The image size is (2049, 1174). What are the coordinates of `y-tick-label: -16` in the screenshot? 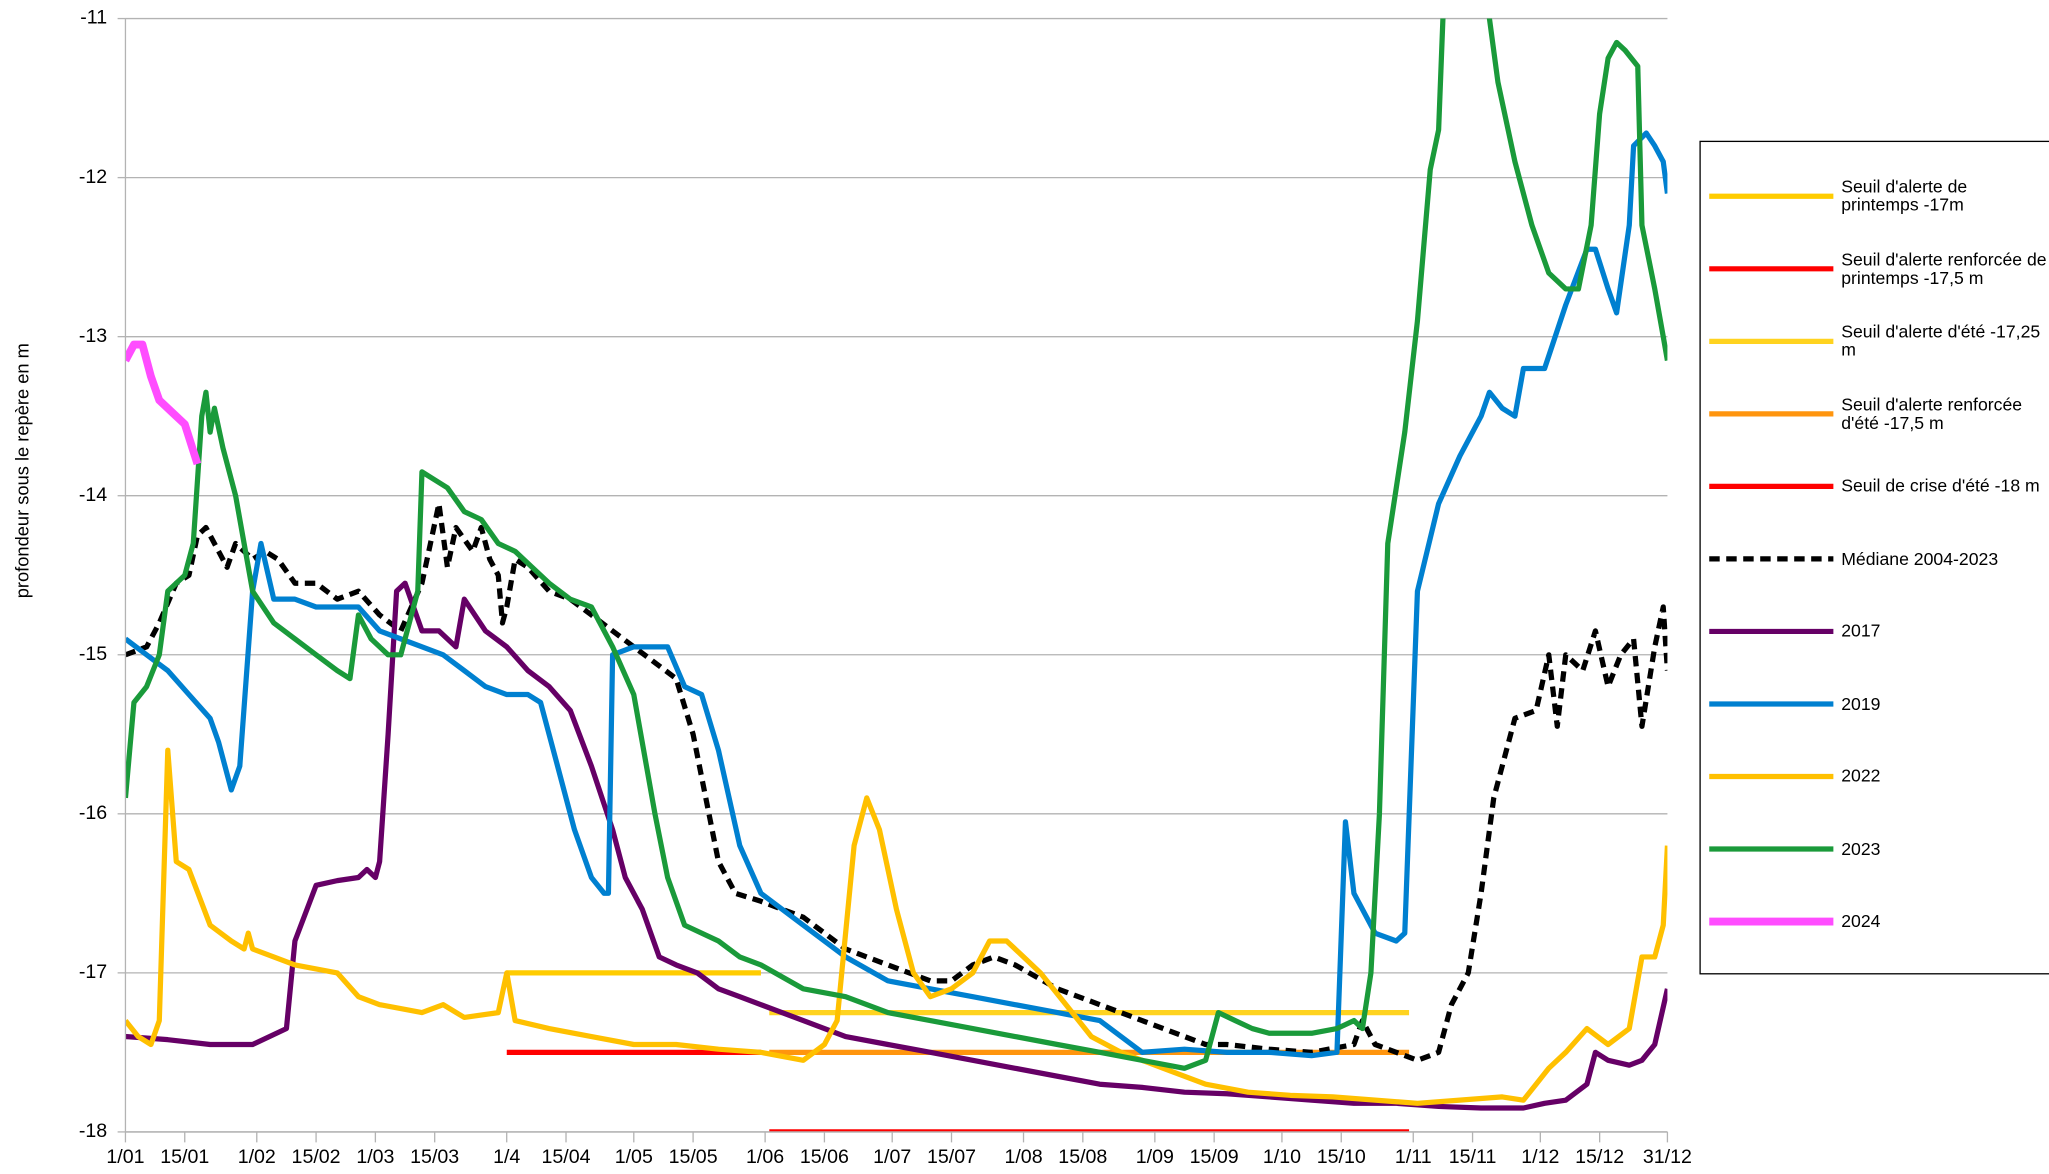 It's located at (93, 813).